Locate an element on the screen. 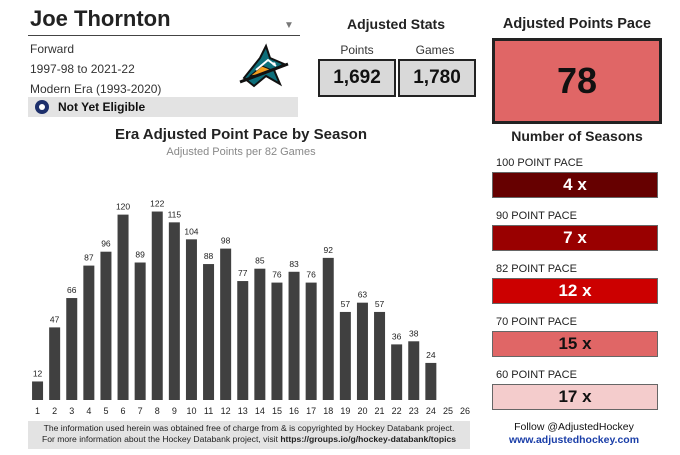  seasons-title: Number of Seasons is located at coordinates (577, 136).